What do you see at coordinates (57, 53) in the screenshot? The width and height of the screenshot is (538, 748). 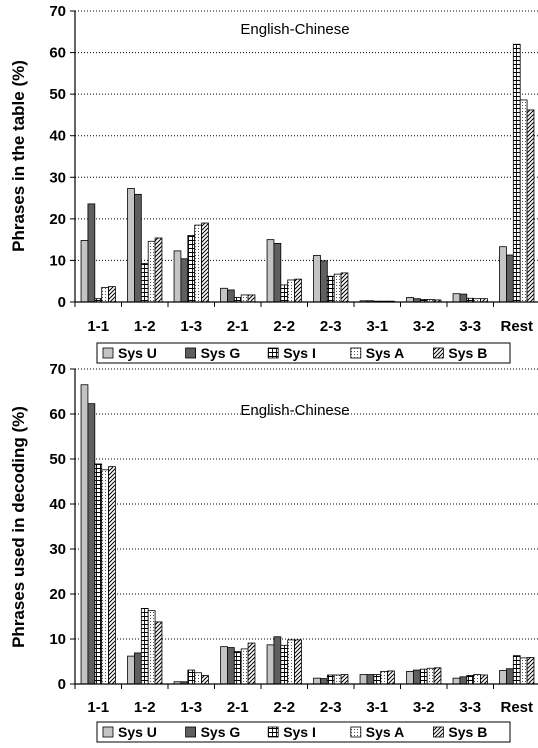 I see `y-tick-label: 60` at bounding box center [57, 53].